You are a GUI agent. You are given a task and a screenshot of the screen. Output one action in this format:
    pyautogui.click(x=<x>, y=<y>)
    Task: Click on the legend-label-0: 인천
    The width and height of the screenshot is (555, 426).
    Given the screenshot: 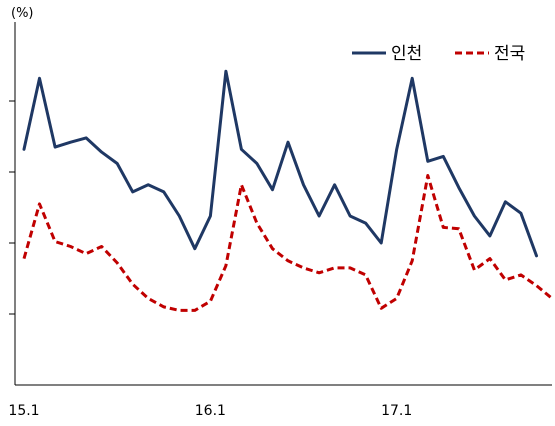 What is the action you would take?
    pyautogui.click(x=406, y=54)
    